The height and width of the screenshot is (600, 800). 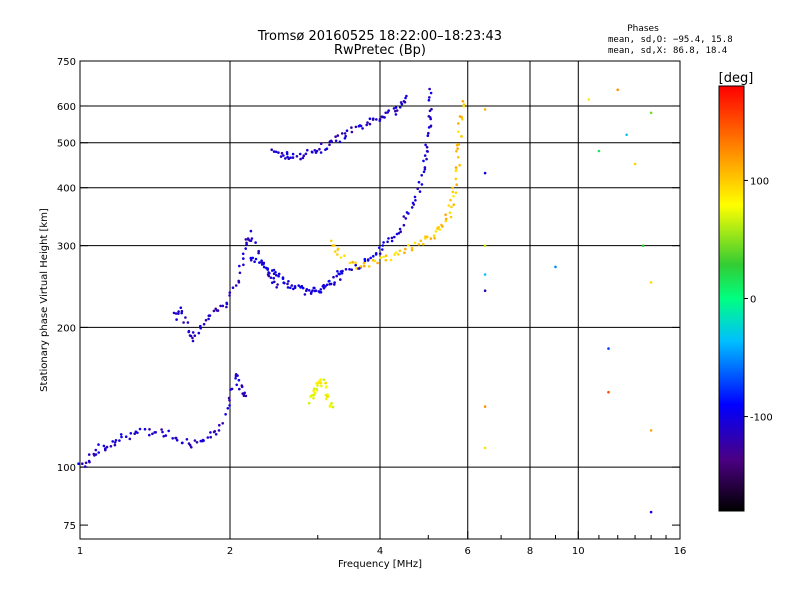 I want to click on x-tick-label-2: 2, so click(x=230, y=551).